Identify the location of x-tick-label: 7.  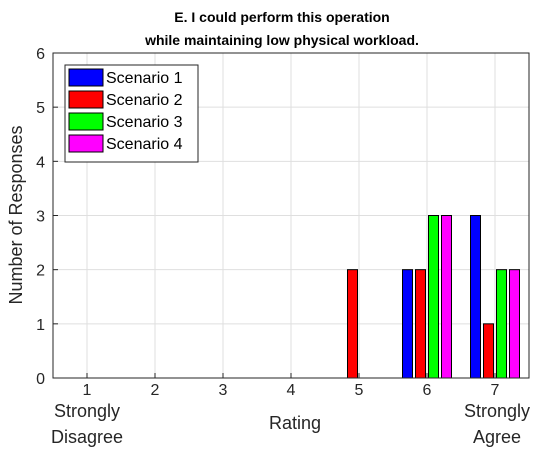
(495, 390).